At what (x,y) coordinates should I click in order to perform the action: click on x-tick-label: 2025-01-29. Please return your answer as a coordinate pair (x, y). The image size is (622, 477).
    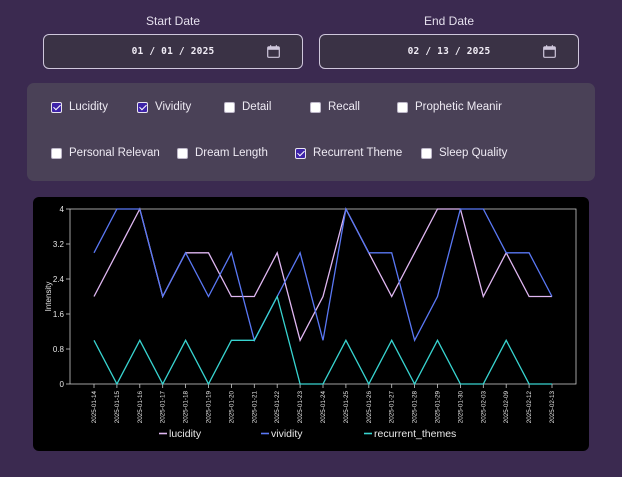
    Looking at the image, I should click on (438, 407).